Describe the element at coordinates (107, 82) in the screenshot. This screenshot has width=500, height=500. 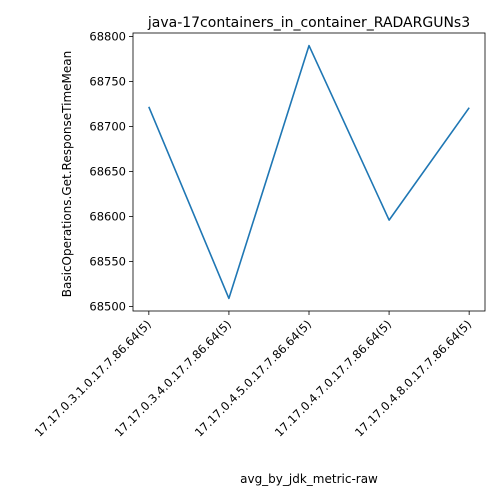
I see `y-tick-label: 68750` at that location.